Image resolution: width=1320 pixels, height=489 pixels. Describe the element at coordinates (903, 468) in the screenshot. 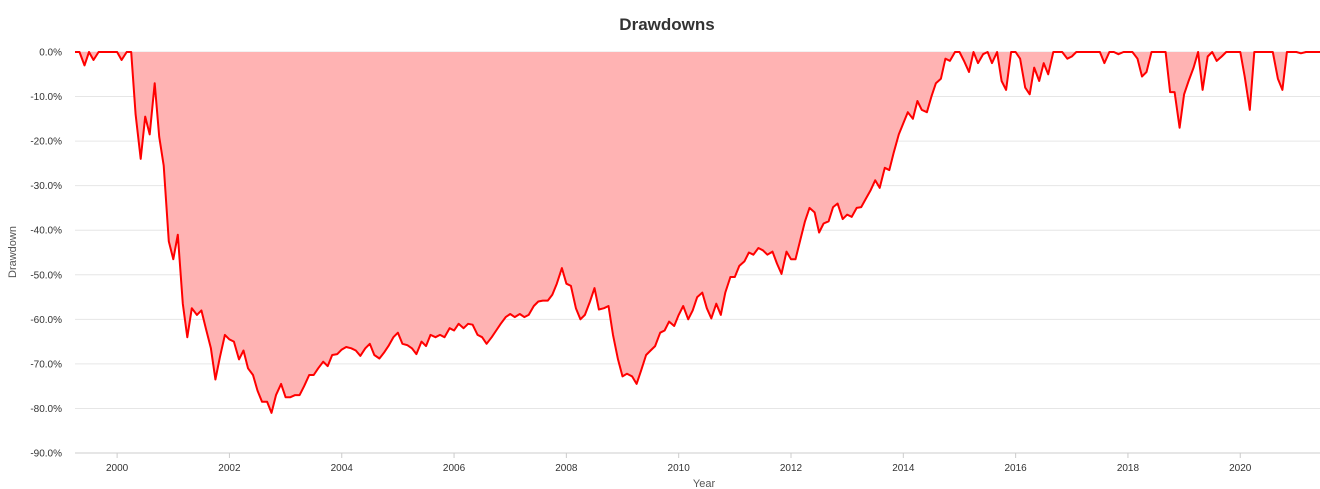

I see `x-tick-label: 2014` at that location.